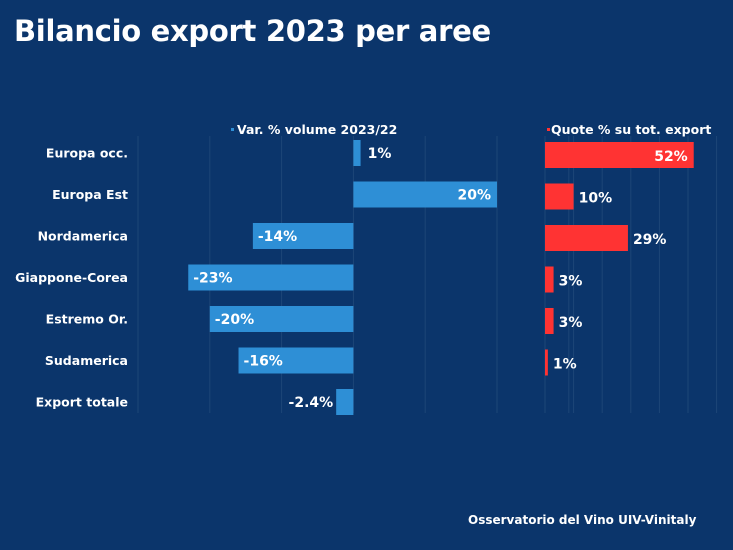 This screenshot has width=733, height=550. What do you see at coordinates (548, 129) in the screenshot?
I see `legend-marker-share` at bounding box center [548, 129].